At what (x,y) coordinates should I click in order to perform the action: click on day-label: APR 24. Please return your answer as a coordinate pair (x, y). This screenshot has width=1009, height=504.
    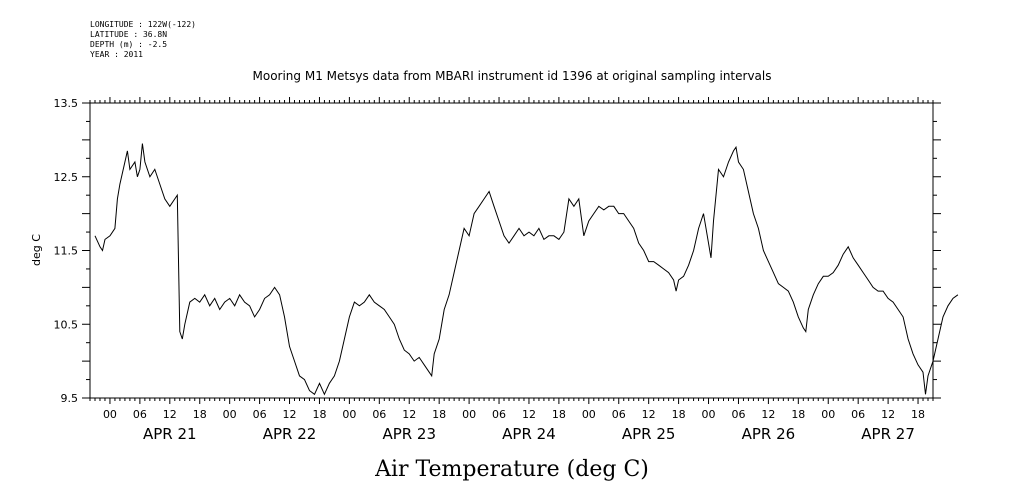
    Looking at the image, I should click on (529, 434).